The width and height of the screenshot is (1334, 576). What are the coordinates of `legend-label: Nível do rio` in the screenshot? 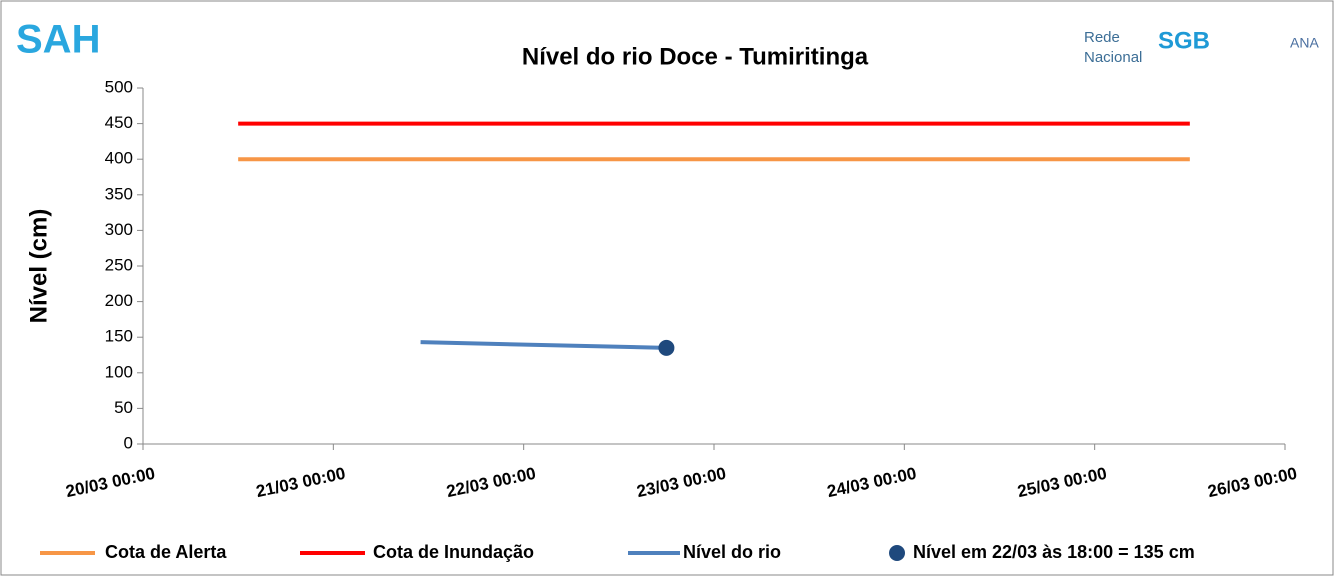 It's located at (732, 552).